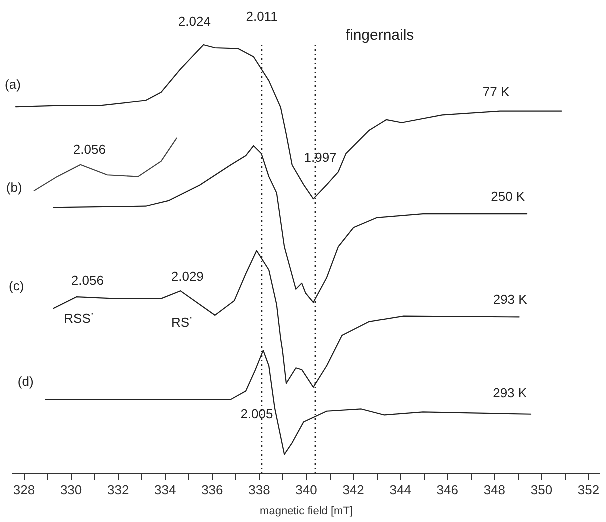 This screenshot has width=606, height=522. What do you see at coordinates (306, 512) in the screenshot?
I see `x-axis-title: magnetic field [mT]` at bounding box center [306, 512].